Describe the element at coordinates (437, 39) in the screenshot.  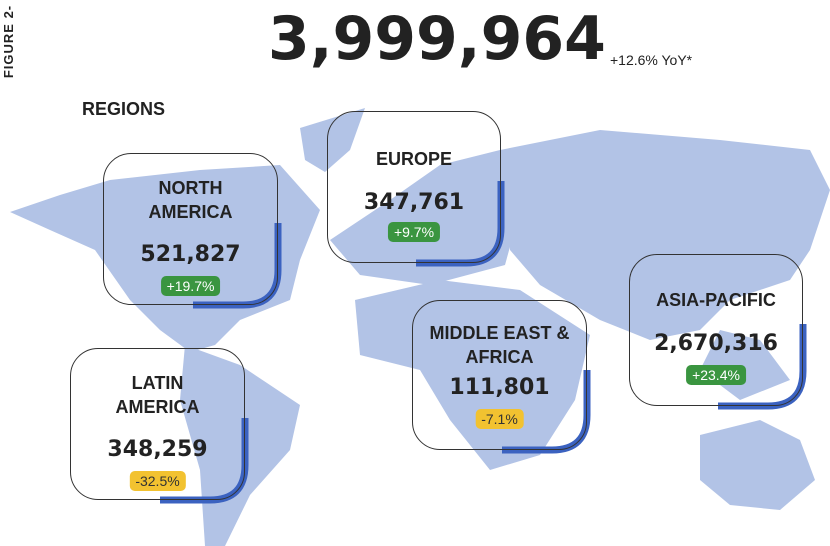
I see `total-value: 3,999,964` at that location.